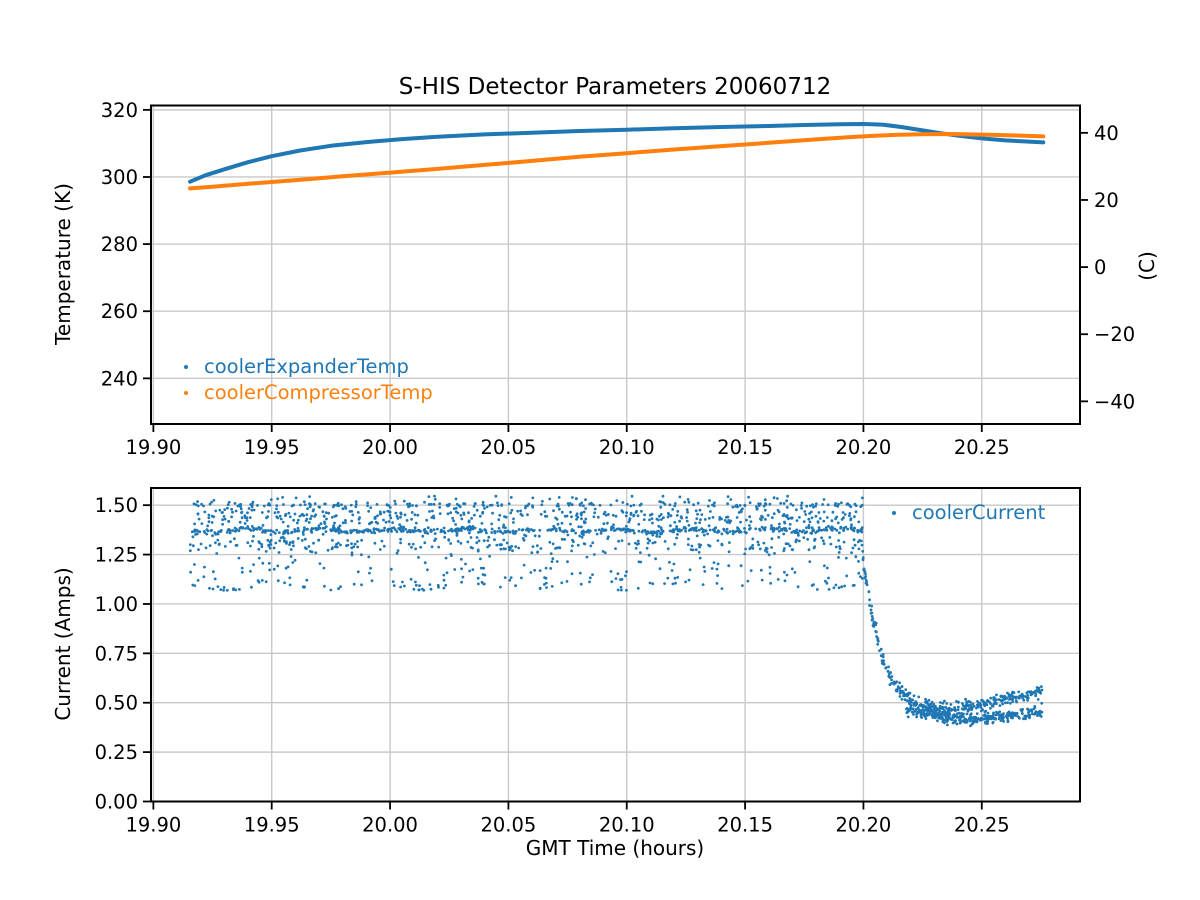 Image resolution: width=1200 pixels, height=900 pixels. What do you see at coordinates (1114, 334) in the screenshot?
I see `tick-label: −20` at bounding box center [1114, 334].